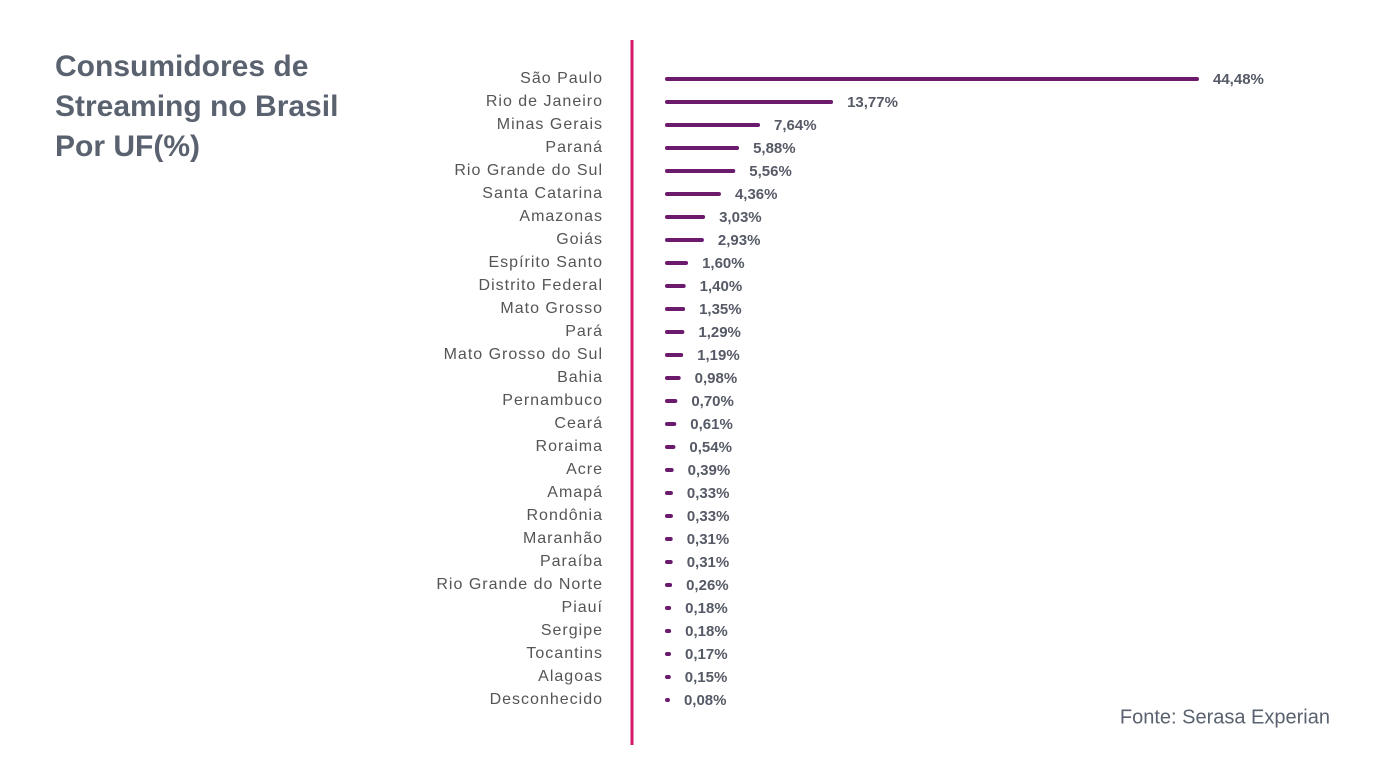 This screenshot has width=1379, height=776. What do you see at coordinates (523, 354) in the screenshot?
I see `category-label: Mato Grosso do Sul` at bounding box center [523, 354].